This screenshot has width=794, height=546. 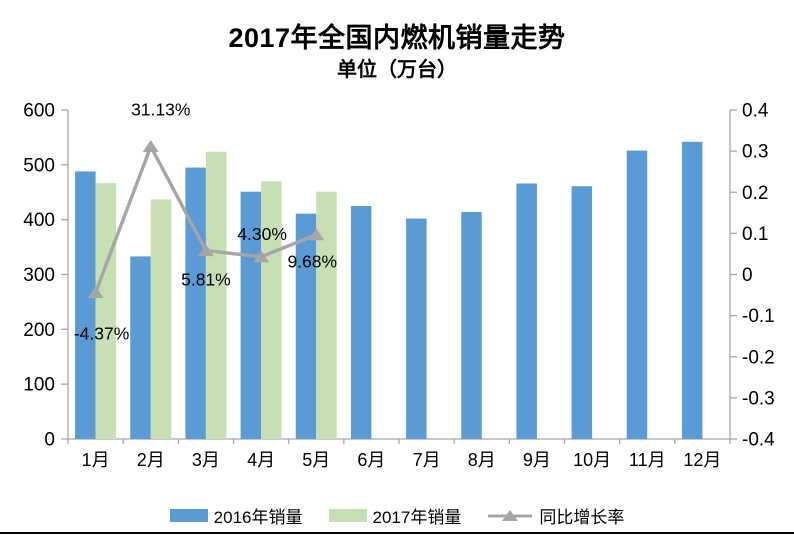 I want to click on svg-text: 9月, so click(x=537, y=460).